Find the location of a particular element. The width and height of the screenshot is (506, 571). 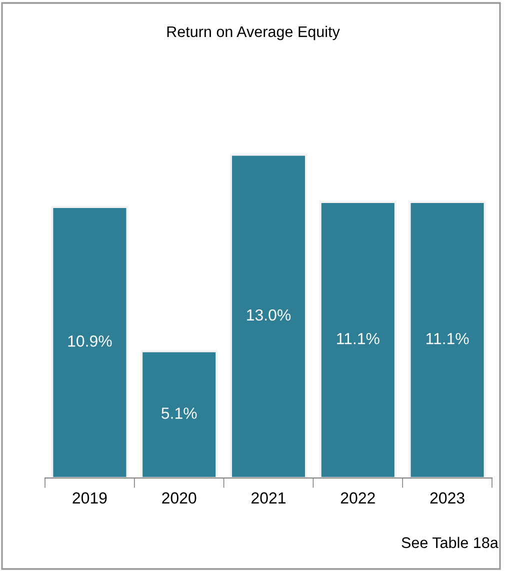

data-label: 10.9% is located at coordinates (90, 341).